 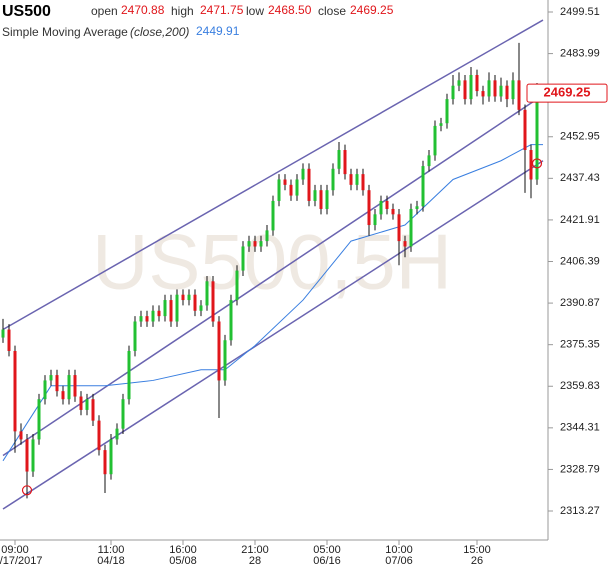 I want to click on price-tag-box, so click(x=567, y=93).